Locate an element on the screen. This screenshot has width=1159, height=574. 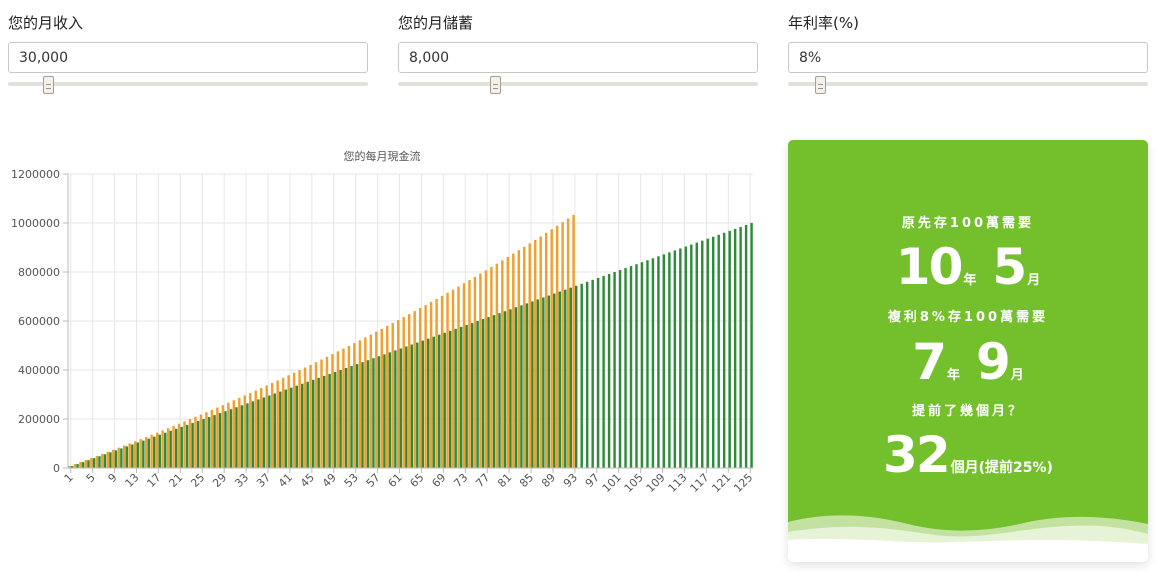
x-tick-label: 41 is located at coordinates (285, 480).